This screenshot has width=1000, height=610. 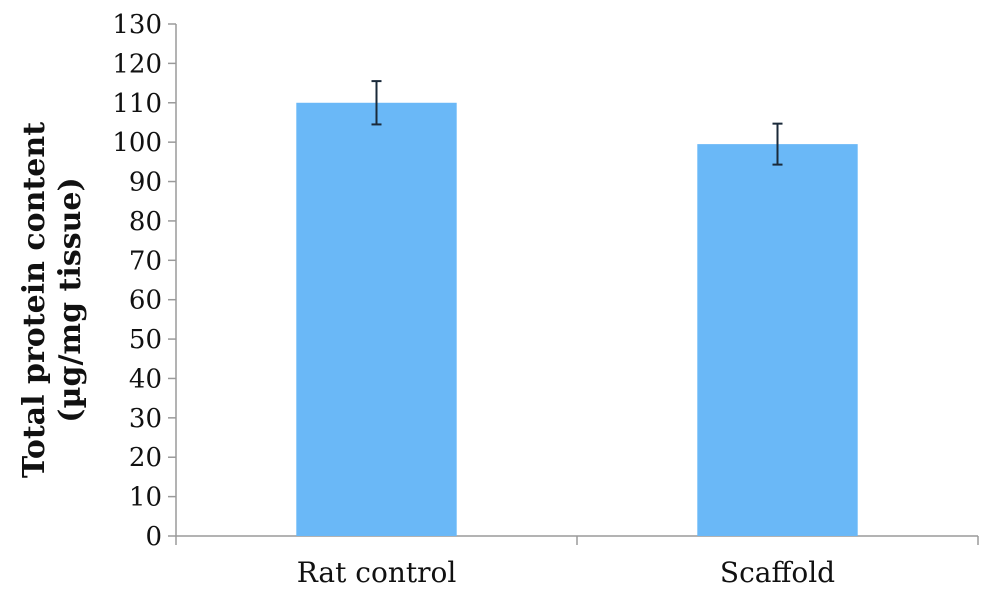 What do you see at coordinates (145, 261) in the screenshot?
I see `y-tick-label: 70` at bounding box center [145, 261].